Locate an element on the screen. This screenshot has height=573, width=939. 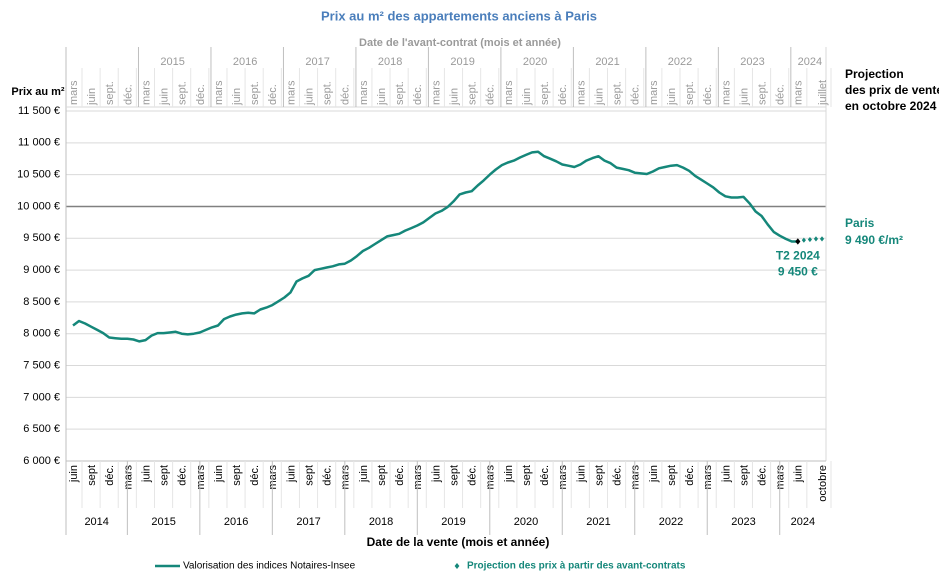
top-year-label: 2023 is located at coordinates (752, 62).